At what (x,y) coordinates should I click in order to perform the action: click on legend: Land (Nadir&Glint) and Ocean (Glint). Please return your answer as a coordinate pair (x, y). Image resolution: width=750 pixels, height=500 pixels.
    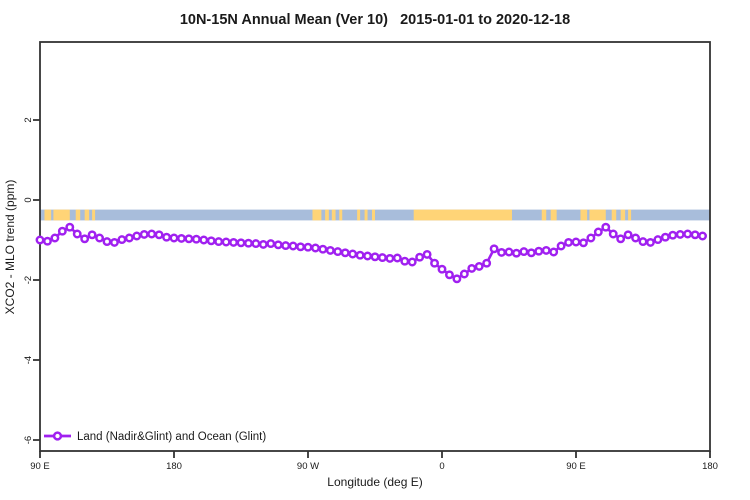
    Looking at the image, I should click on (155, 437).